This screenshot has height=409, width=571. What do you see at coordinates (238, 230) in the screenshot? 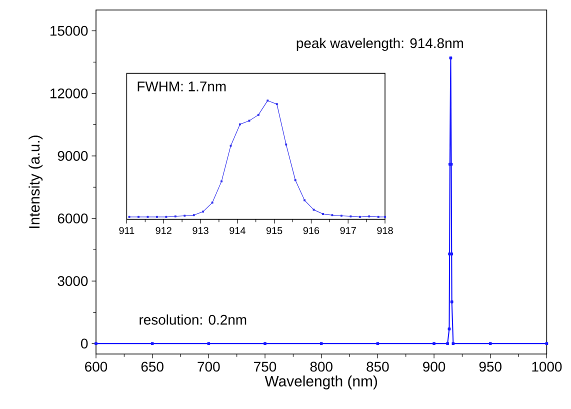
I see `x-tick-label: 914` at bounding box center [238, 230].